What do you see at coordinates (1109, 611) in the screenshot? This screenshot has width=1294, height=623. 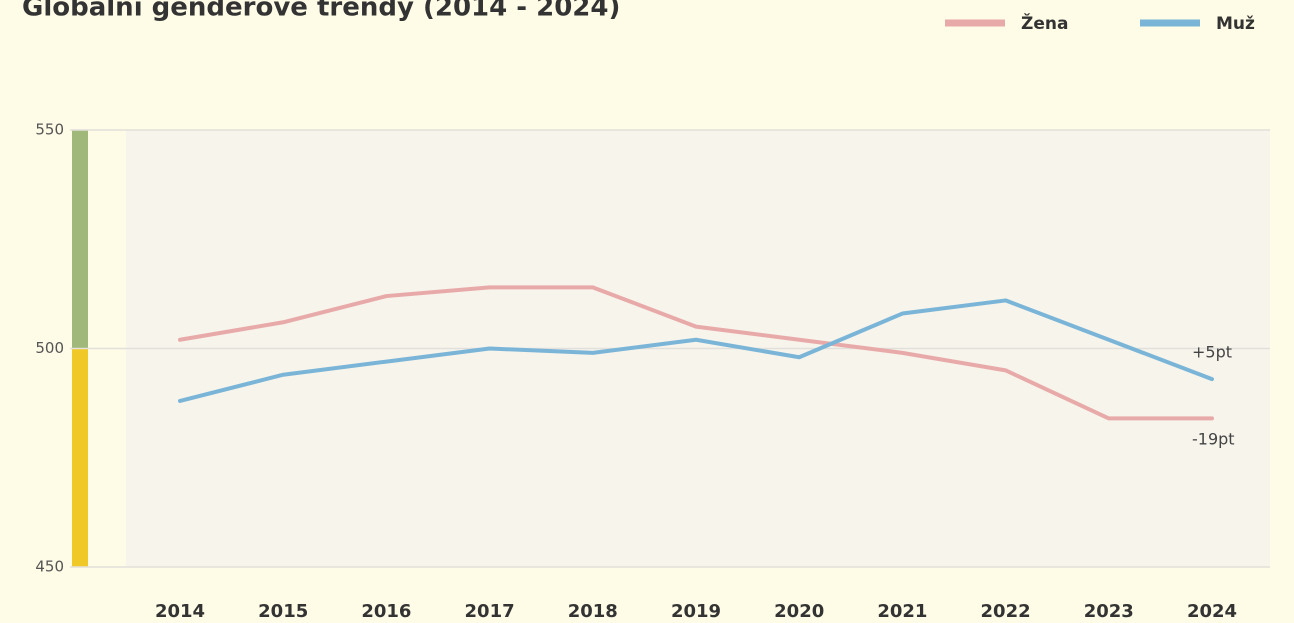 I see `x-tick-label: 2023` at bounding box center [1109, 611].